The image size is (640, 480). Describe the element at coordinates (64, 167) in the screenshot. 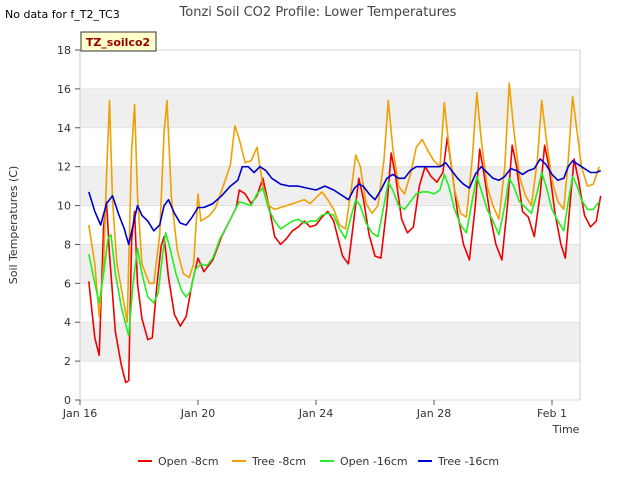

I see `y-tick-label: 12` at that location.